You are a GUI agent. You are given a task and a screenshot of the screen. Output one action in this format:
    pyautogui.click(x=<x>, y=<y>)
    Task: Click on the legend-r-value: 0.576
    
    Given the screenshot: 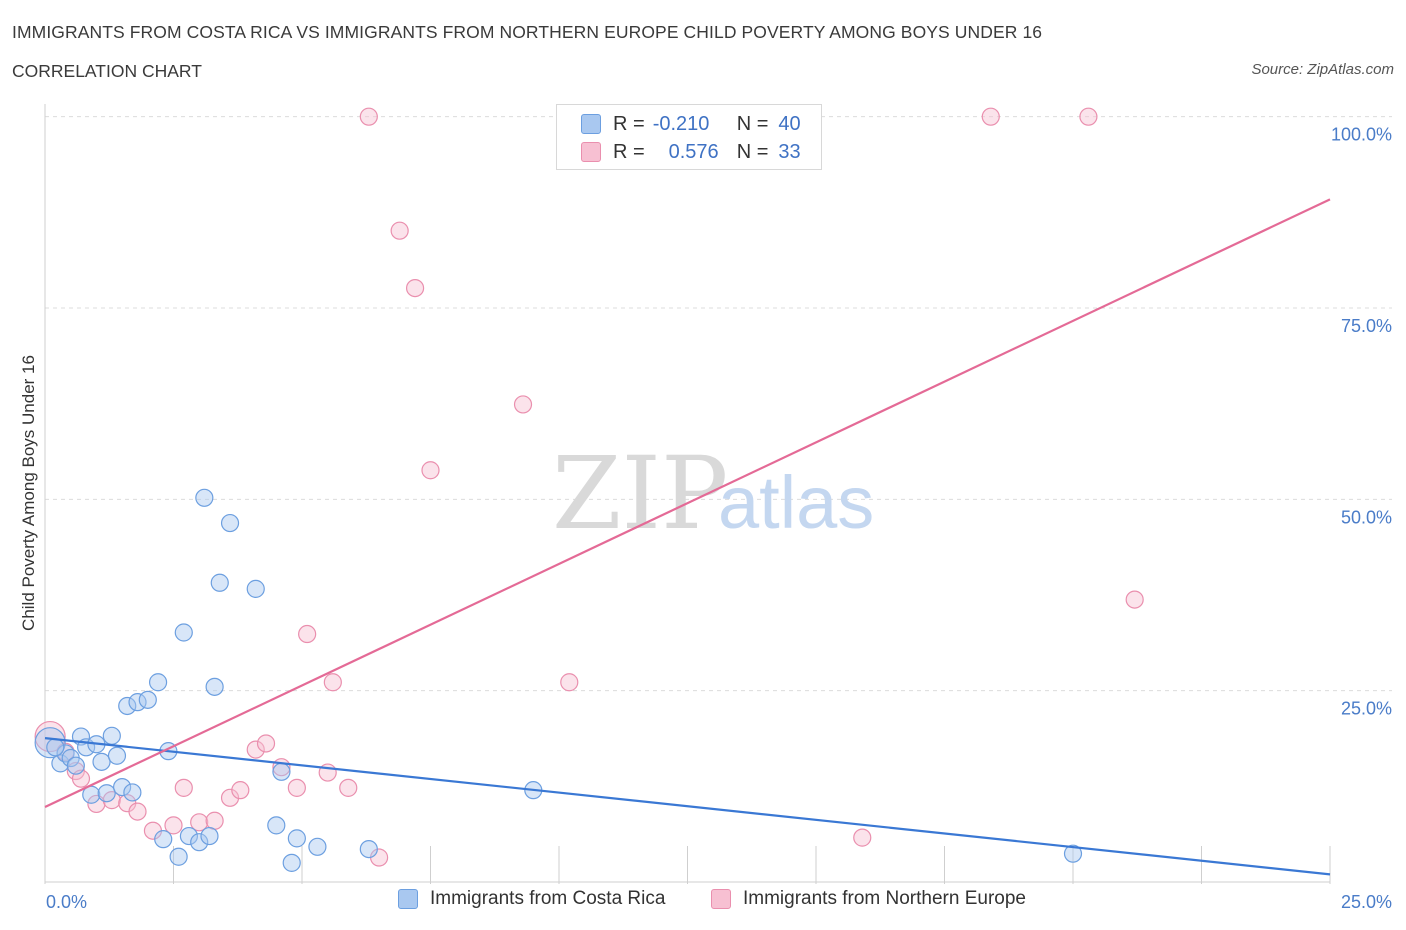 What is the action you would take?
    pyautogui.click(x=693, y=151)
    